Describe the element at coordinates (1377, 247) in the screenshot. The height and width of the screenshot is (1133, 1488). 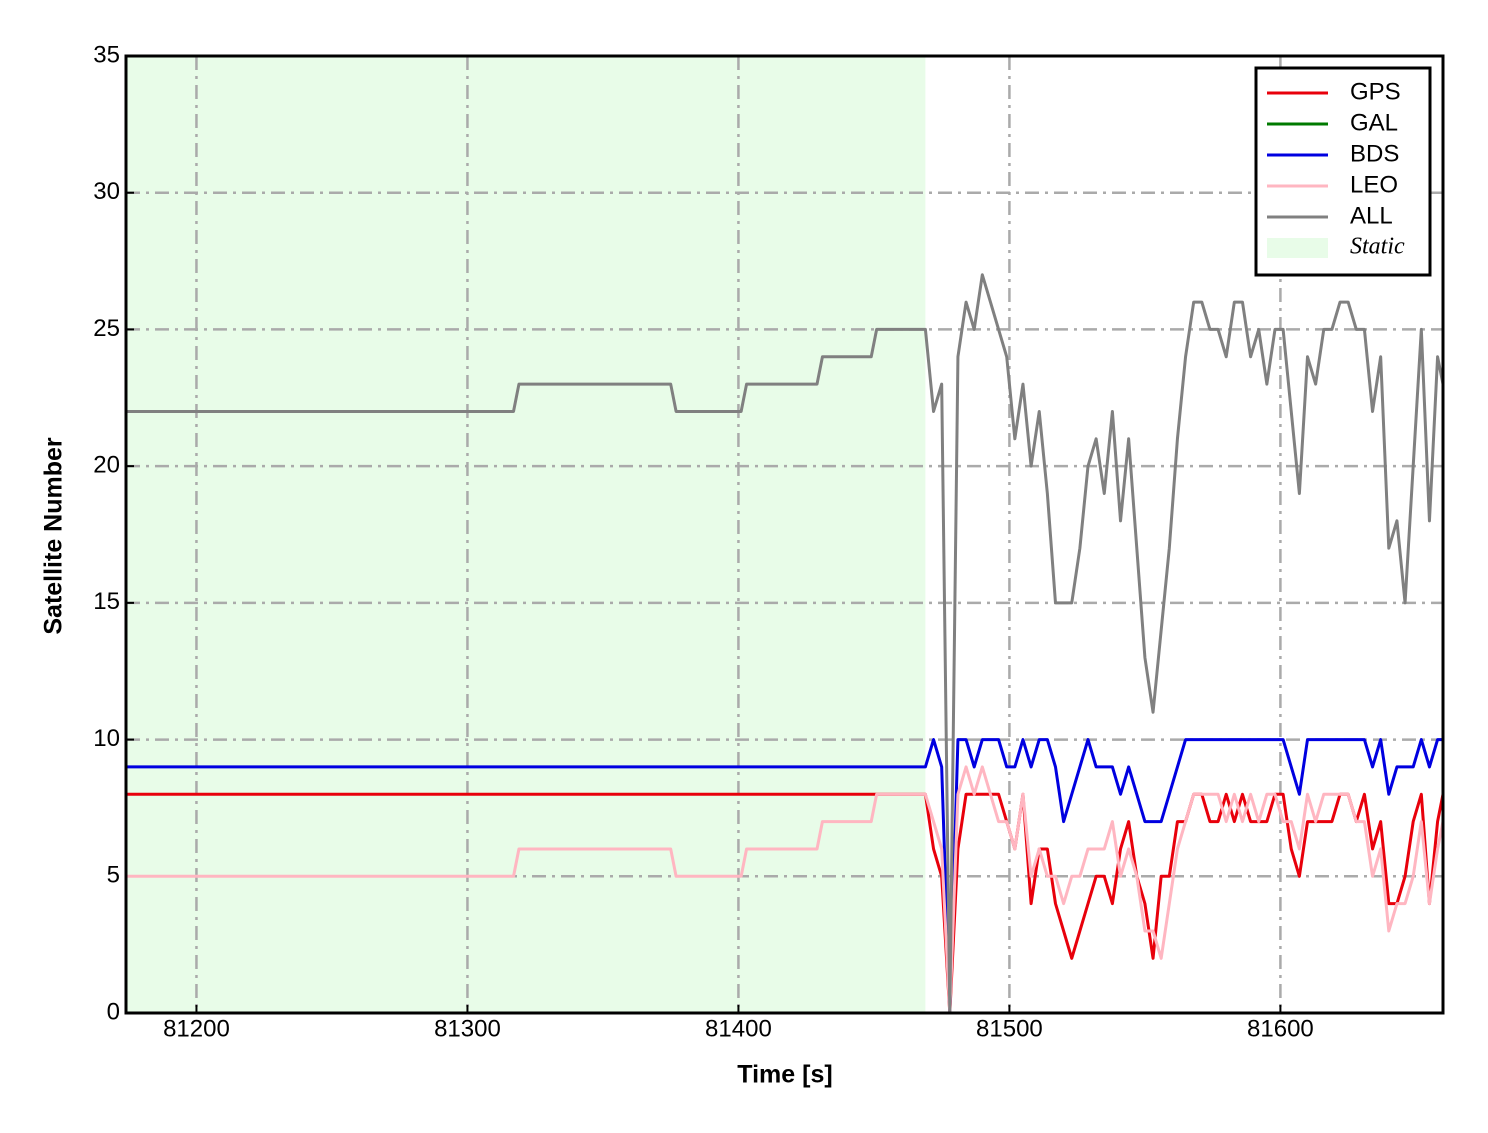
I see `legend-label: Static` at that location.